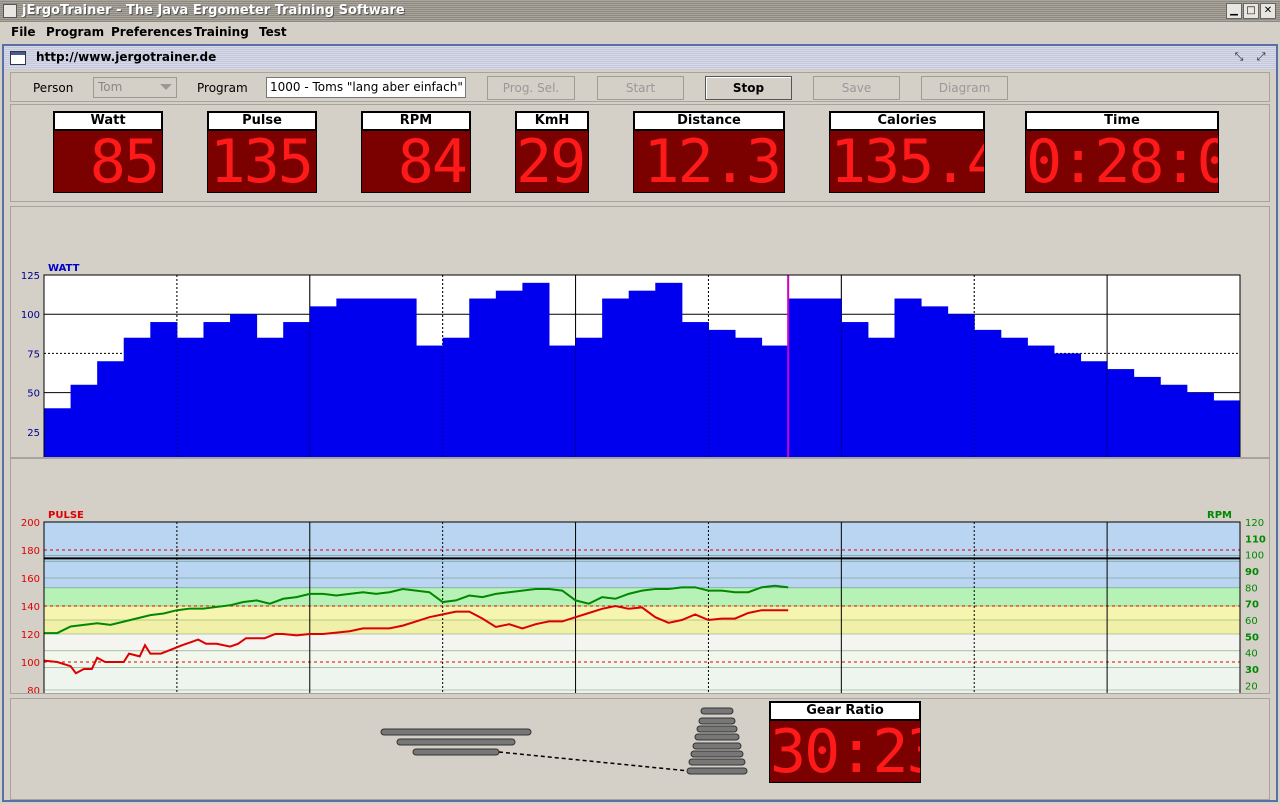 The width and height of the screenshot is (1280, 804). I want to click on menu-file: File, so click(23, 32).